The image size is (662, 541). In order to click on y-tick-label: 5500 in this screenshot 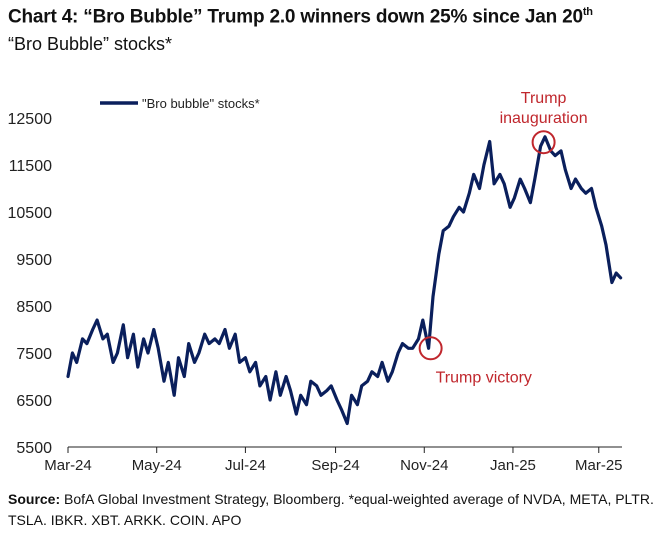, I will do `click(34, 448)`.